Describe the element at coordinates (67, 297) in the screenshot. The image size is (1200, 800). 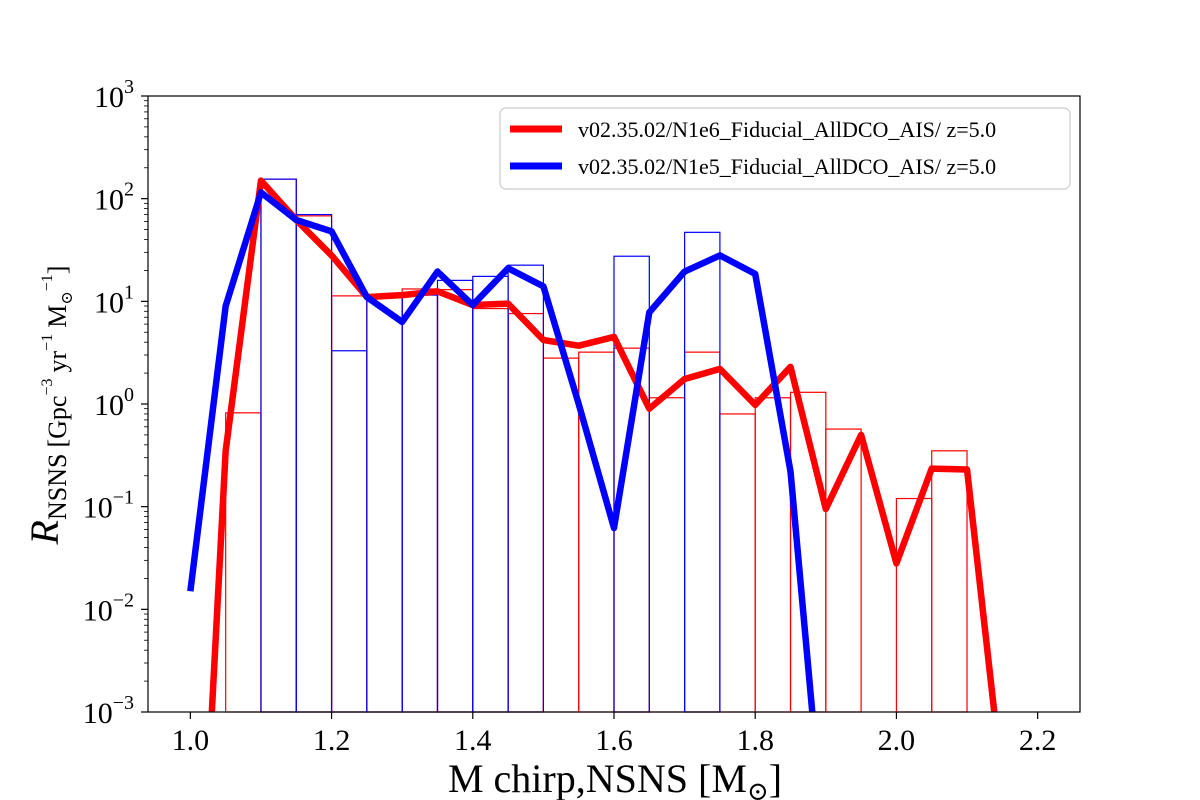
I see `y-axis-label-msun-sub: ⊙` at that location.